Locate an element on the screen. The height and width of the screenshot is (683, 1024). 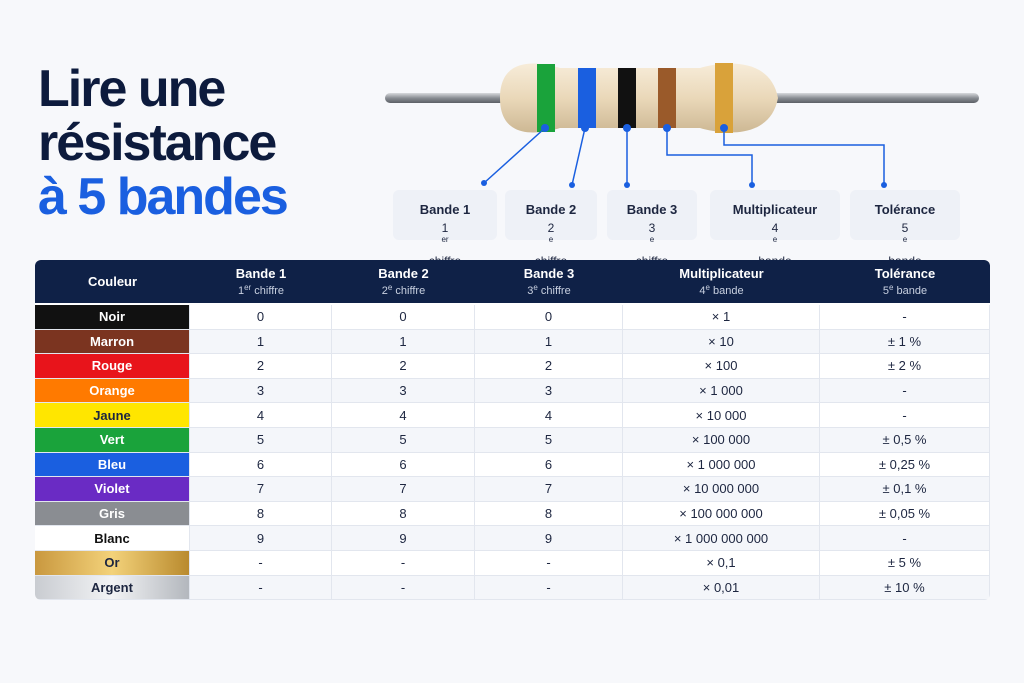
header-text: Couleur is located at coordinates (112, 281).